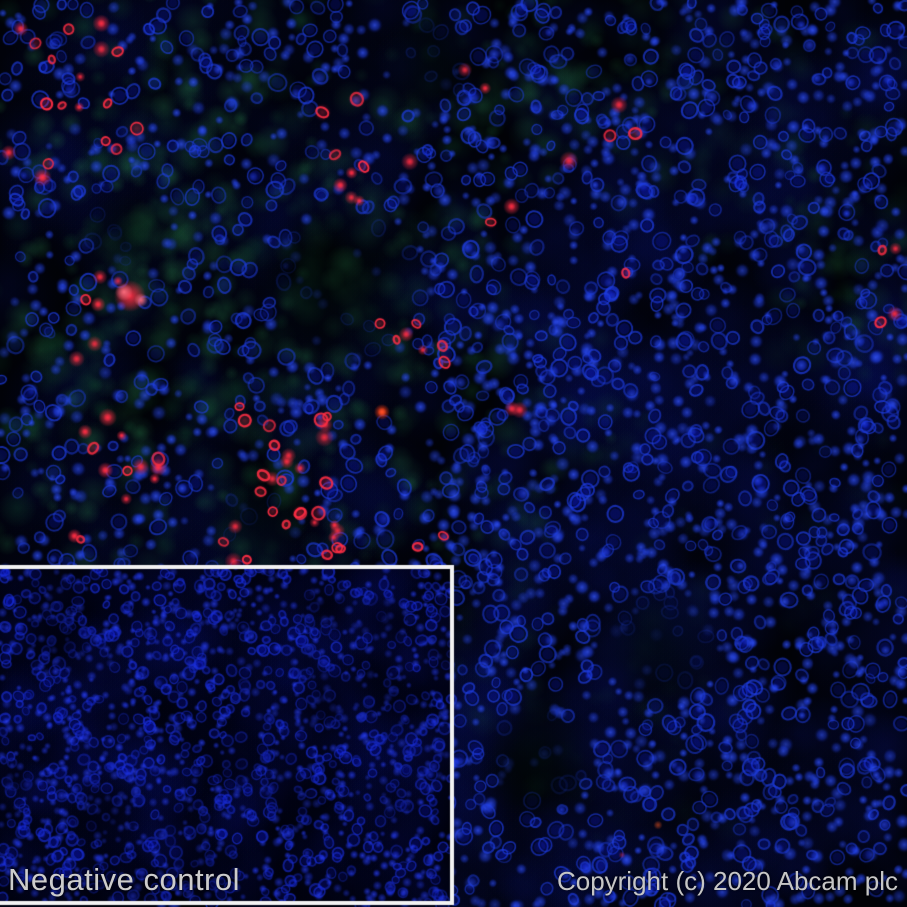  I want to click on copyright-text: Copyright (c) 2020 Abcam plc, so click(727, 881).